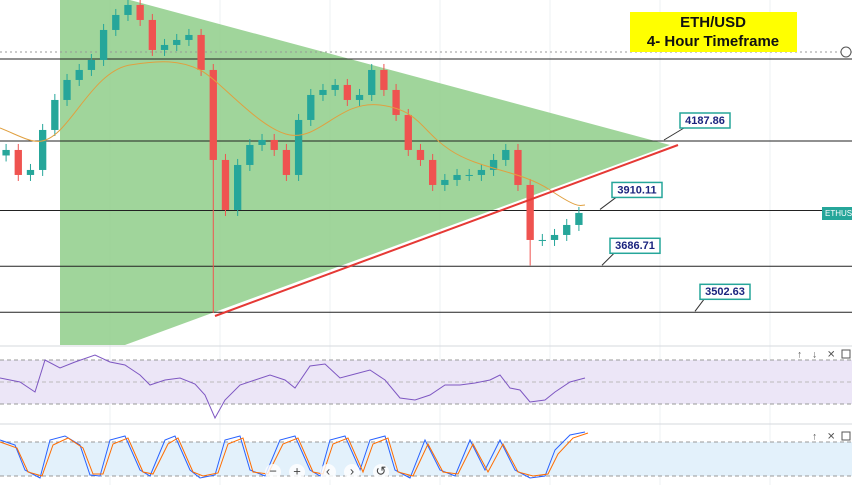  What do you see at coordinates (713, 32) in the screenshot?
I see `title-box` at bounding box center [713, 32].